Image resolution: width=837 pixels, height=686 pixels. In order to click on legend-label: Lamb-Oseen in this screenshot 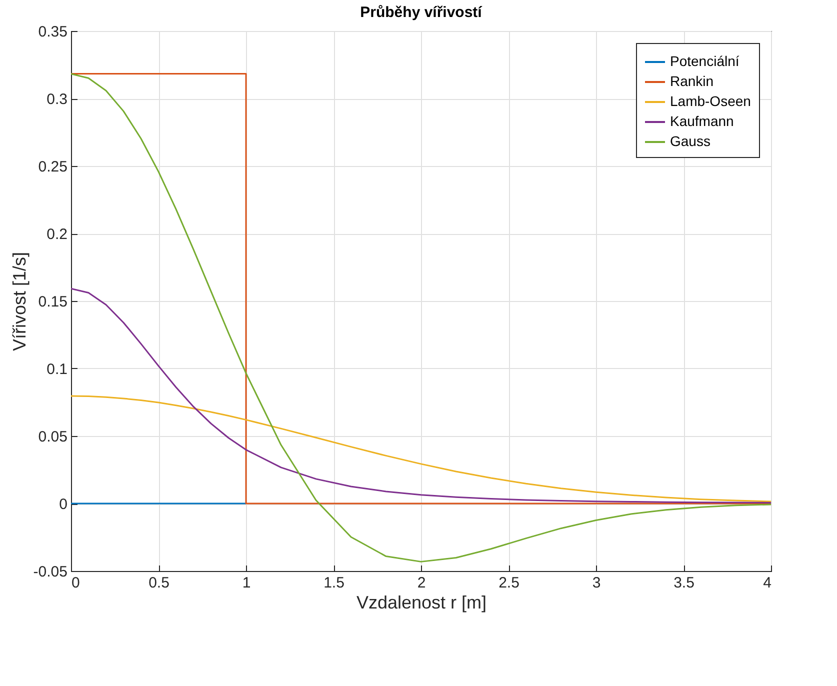, I will do `click(710, 101)`.